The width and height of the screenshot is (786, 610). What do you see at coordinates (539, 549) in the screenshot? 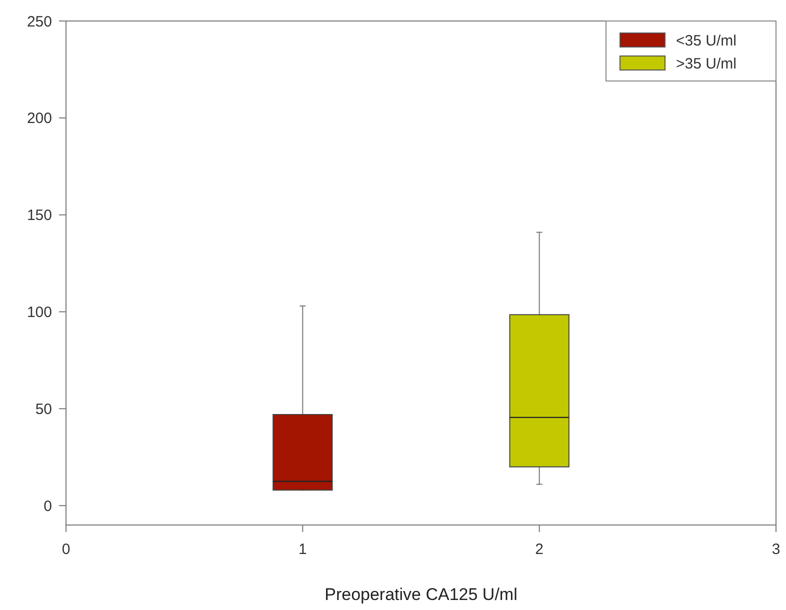
I see `x-tick-label: 2` at bounding box center [539, 549].